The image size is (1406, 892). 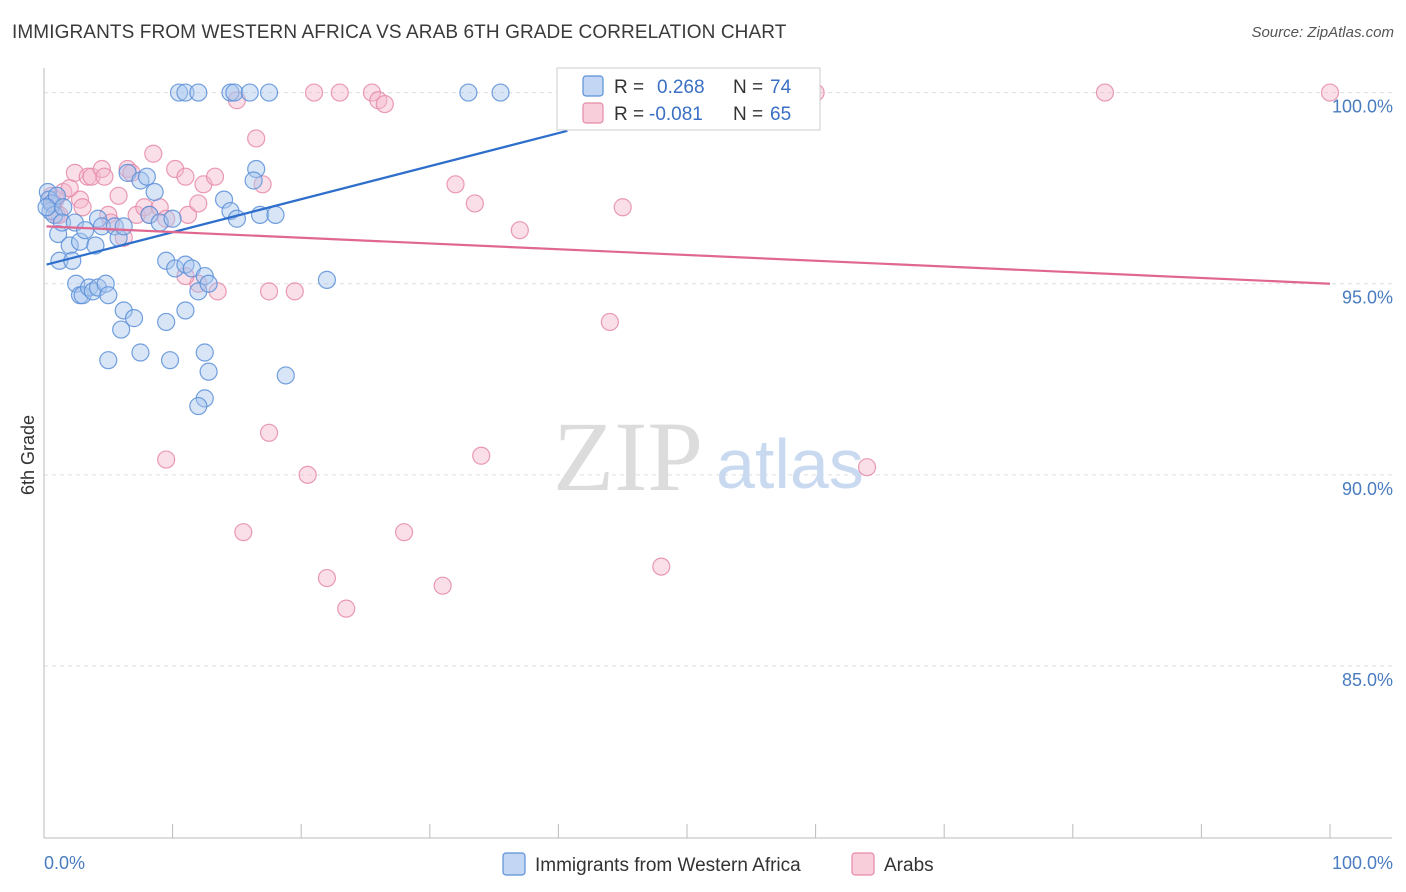 I want to click on source-credit: Source: ZipAtlas.com, so click(x=1322, y=32).